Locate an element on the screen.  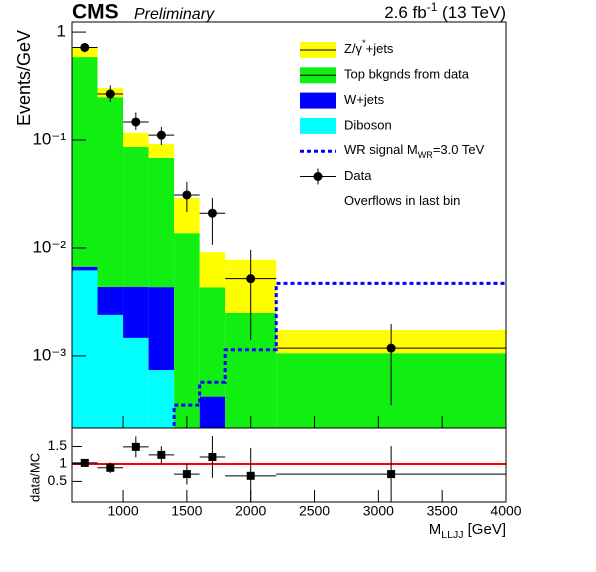
x-tick-label: 3500 is located at coordinates (442, 511).